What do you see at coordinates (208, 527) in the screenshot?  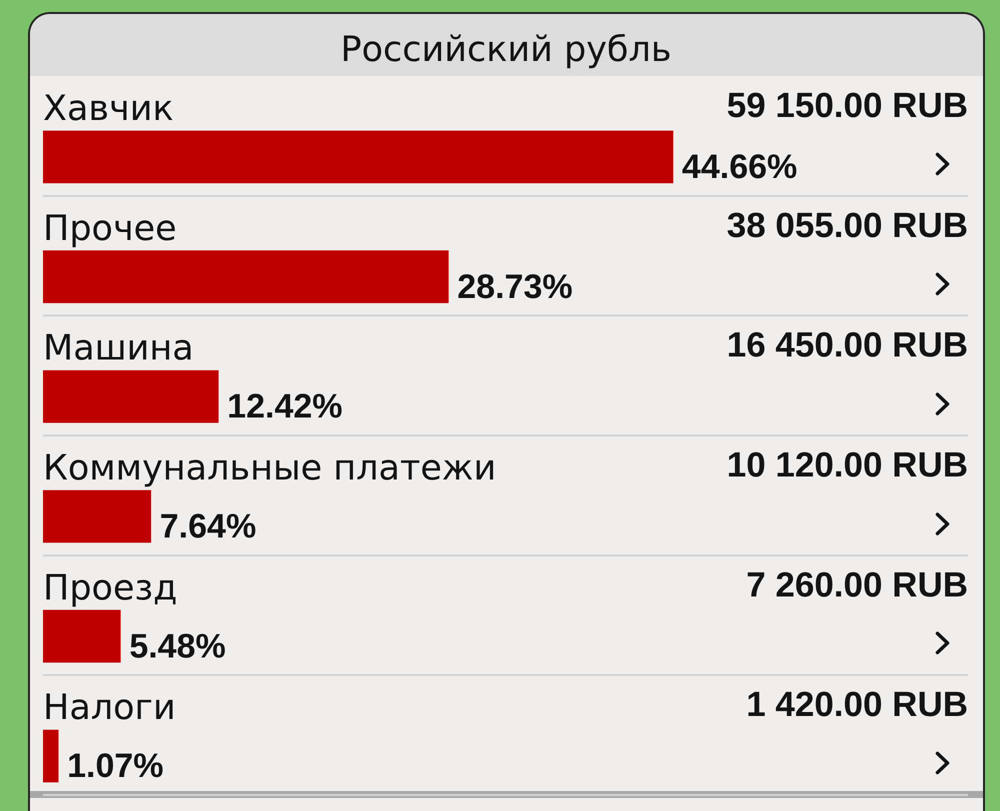 I see `annotation: 7.64%` at bounding box center [208, 527].